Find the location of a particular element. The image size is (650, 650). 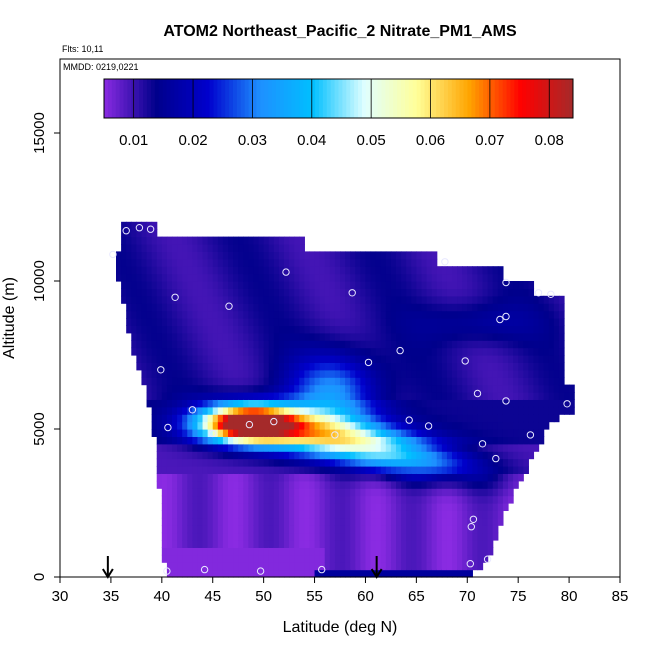

flight-marker-arrow is located at coordinates (108, 567).